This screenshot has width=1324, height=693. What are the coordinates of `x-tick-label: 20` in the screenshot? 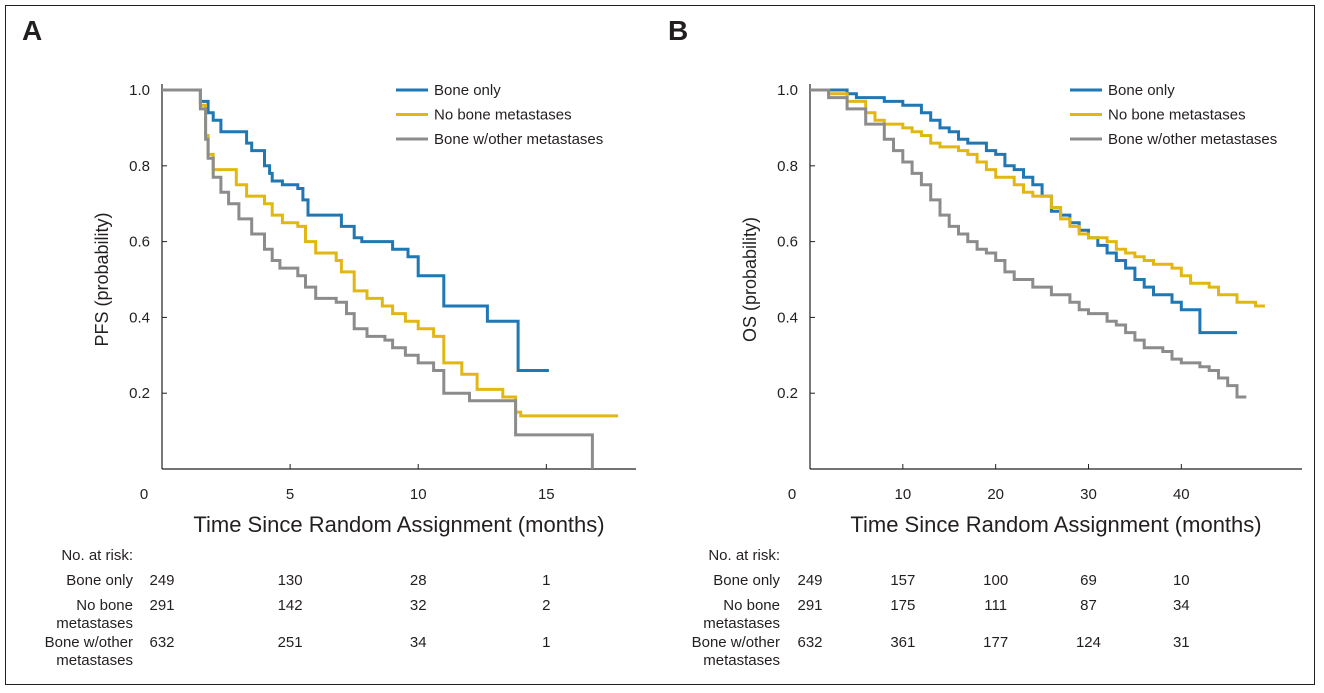 It's located at (995, 494).